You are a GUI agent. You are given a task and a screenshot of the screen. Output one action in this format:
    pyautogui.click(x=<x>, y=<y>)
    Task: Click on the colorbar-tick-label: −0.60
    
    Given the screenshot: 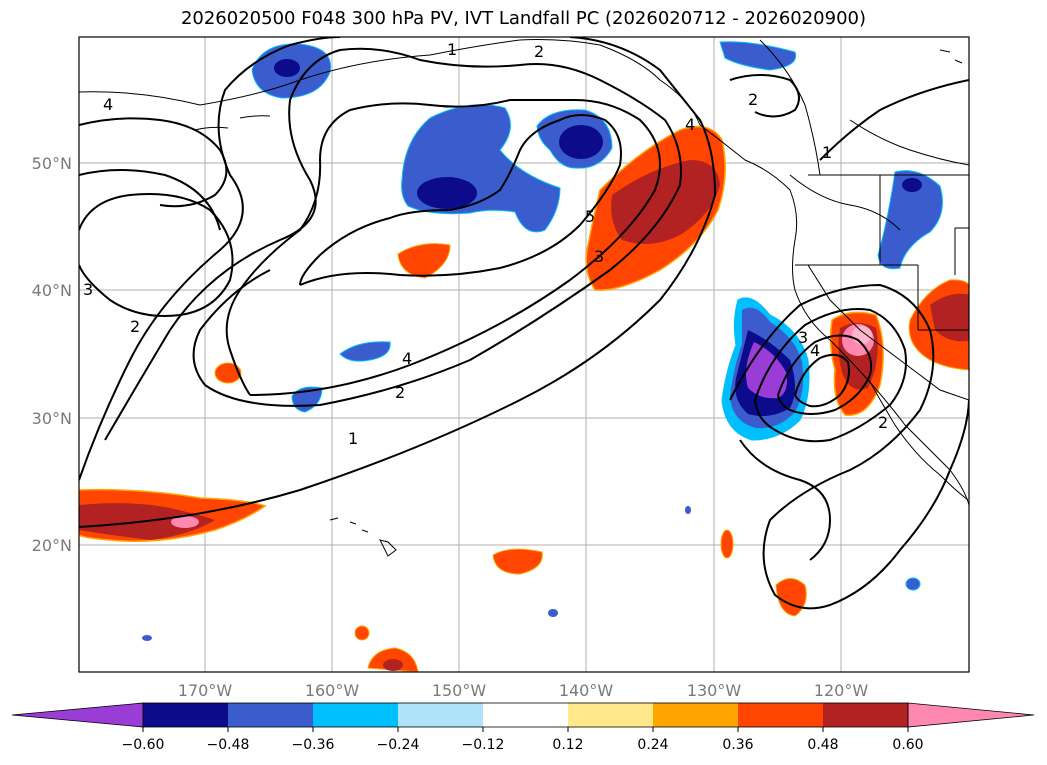 What is the action you would take?
    pyautogui.click(x=143, y=745)
    